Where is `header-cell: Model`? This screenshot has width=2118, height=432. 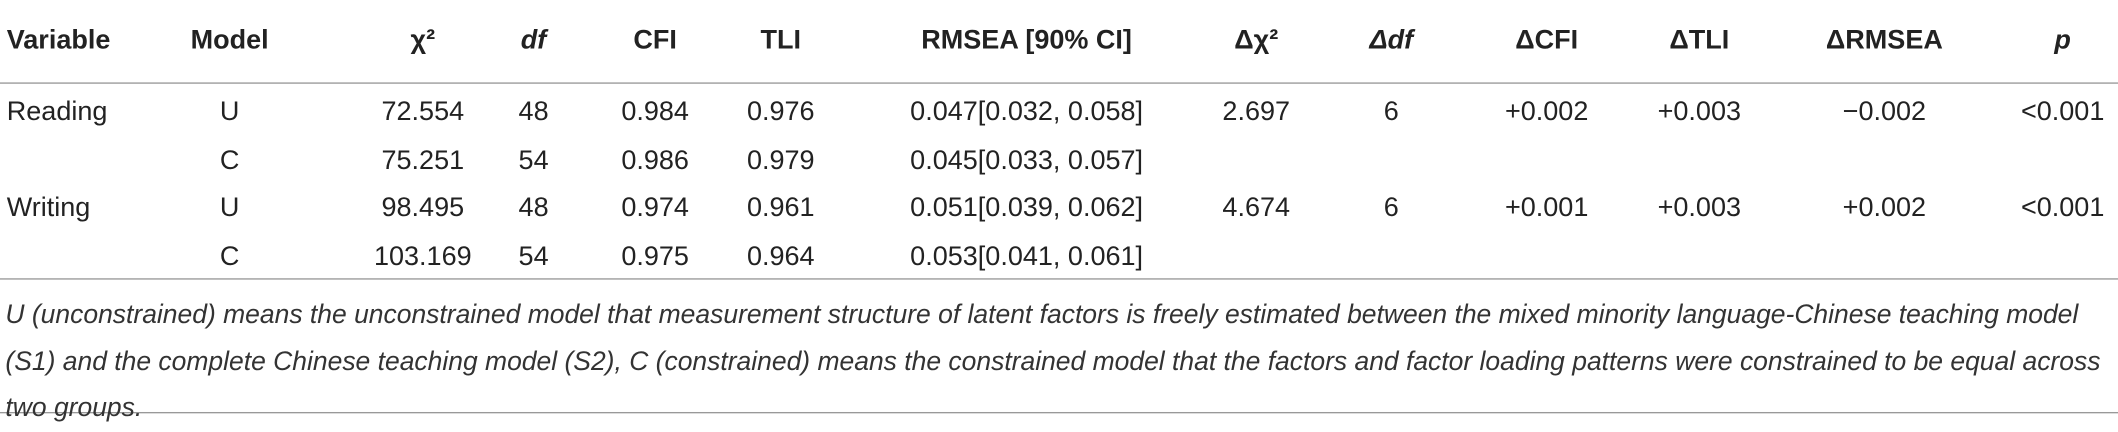 header-cell: Model is located at coordinates (229, 40).